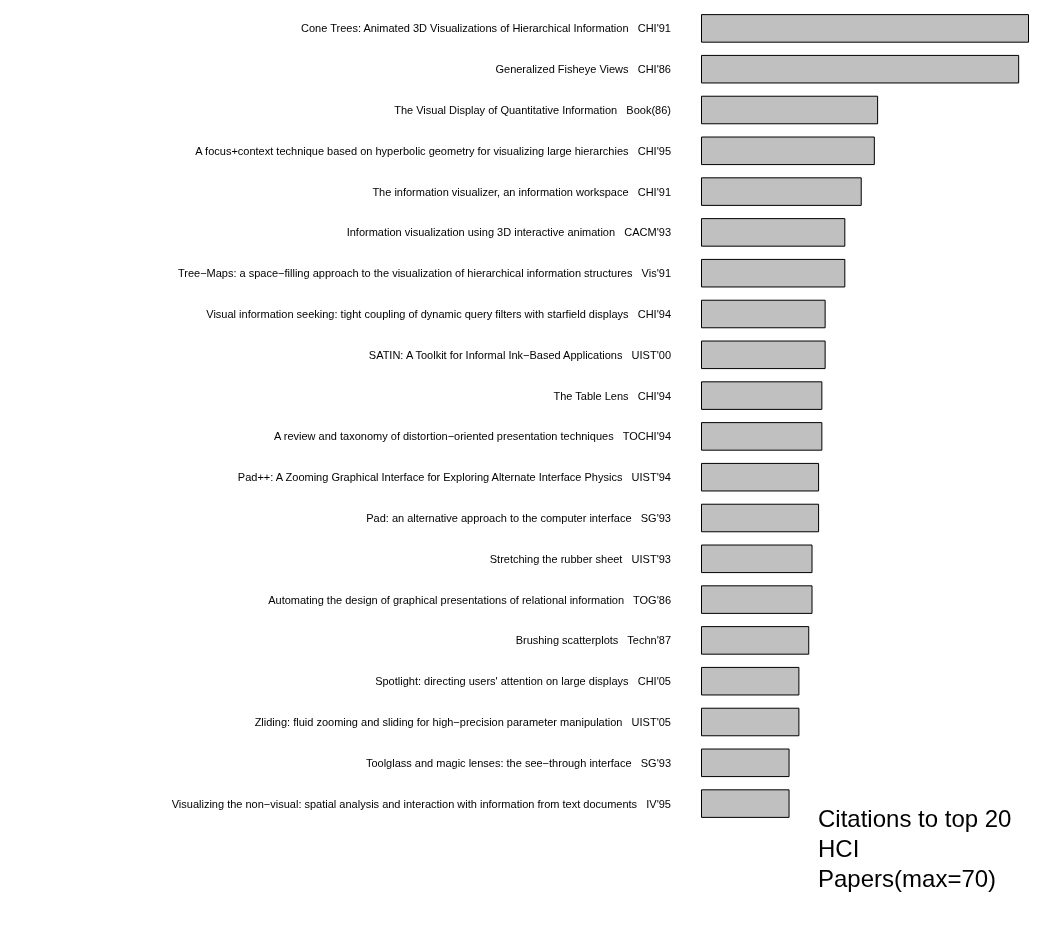  What do you see at coordinates (421, 803) in the screenshot?
I see `y-tick-label: Visualizing the non−visual: spatial analysis and interaction with information from text documents IV'95` at bounding box center [421, 803].